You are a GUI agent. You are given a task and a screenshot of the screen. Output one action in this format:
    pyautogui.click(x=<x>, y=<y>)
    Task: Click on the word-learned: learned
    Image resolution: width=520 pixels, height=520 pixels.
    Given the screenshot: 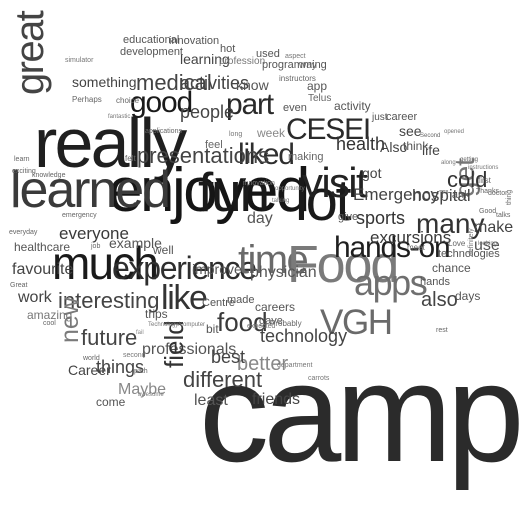 What is the action you would take?
    pyautogui.click(x=90, y=190)
    